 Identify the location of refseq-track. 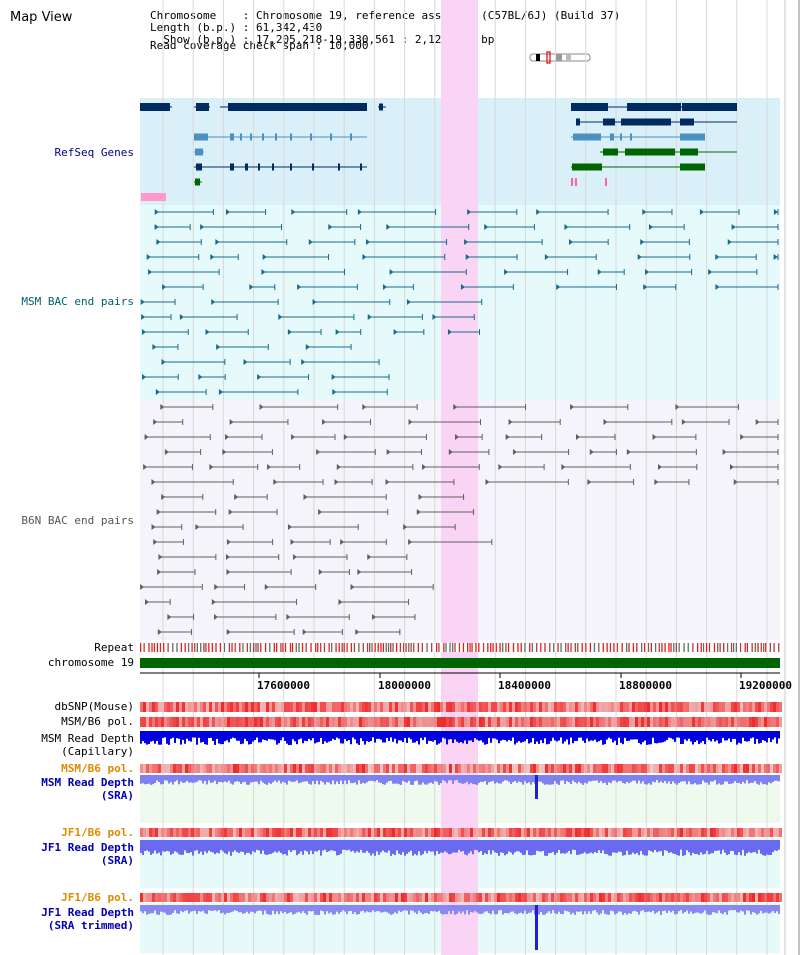
(438, 152).